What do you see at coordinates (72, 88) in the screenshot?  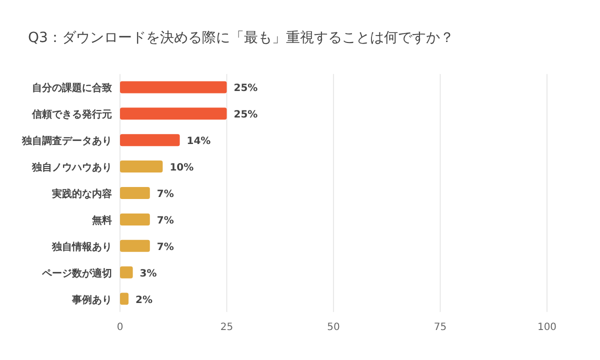 I see `y-tick-label: 自分の課題に合致` at bounding box center [72, 88].